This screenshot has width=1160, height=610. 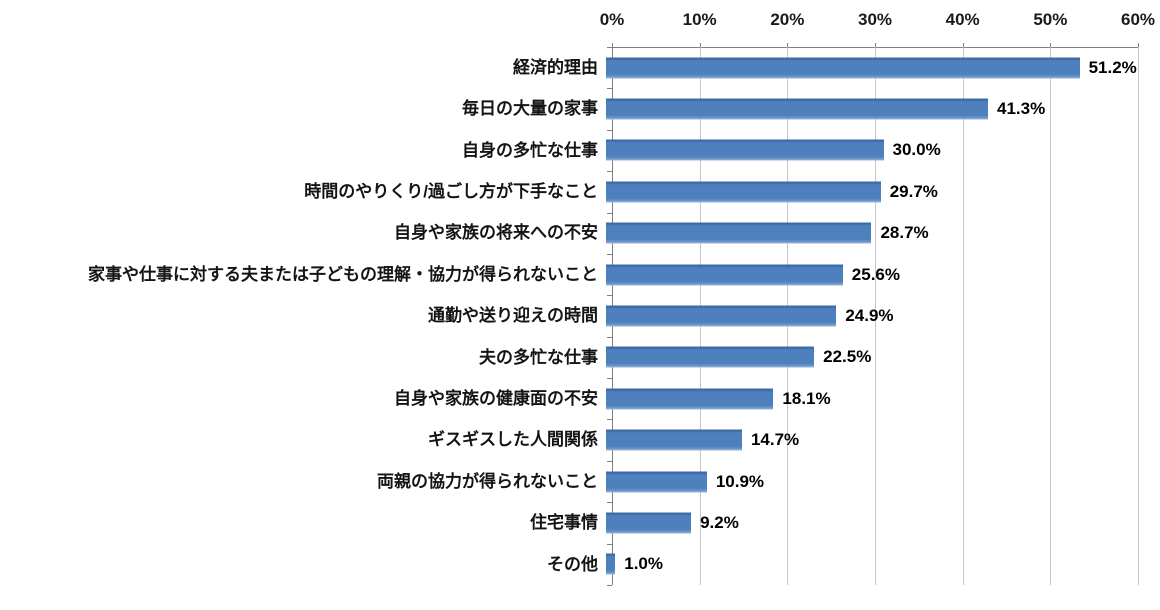 What do you see at coordinates (882, 440) in the screenshot?
I see `bar-track: 14.7%` at bounding box center [882, 440].